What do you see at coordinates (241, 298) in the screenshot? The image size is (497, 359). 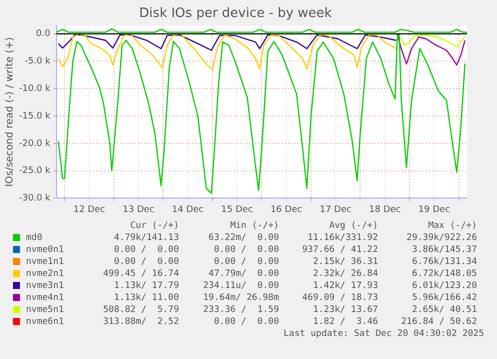 I see `text: 19.64m/ 26.98m` at bounding box center [241, 298].